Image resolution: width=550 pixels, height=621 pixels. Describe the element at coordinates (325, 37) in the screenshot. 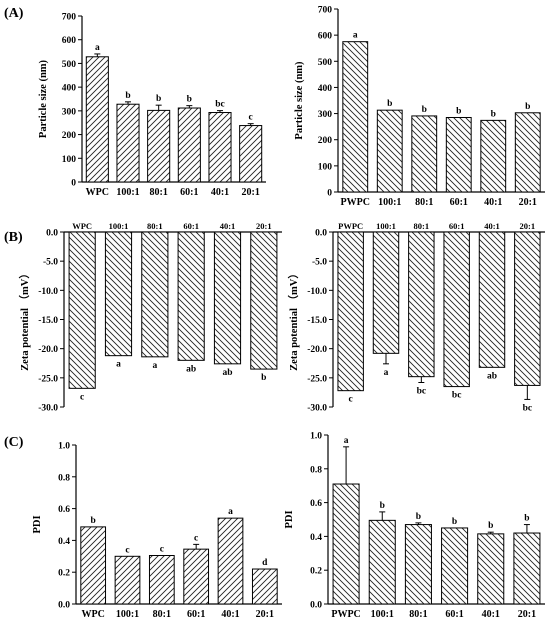

I see `y-tick-label: 600` at that location.